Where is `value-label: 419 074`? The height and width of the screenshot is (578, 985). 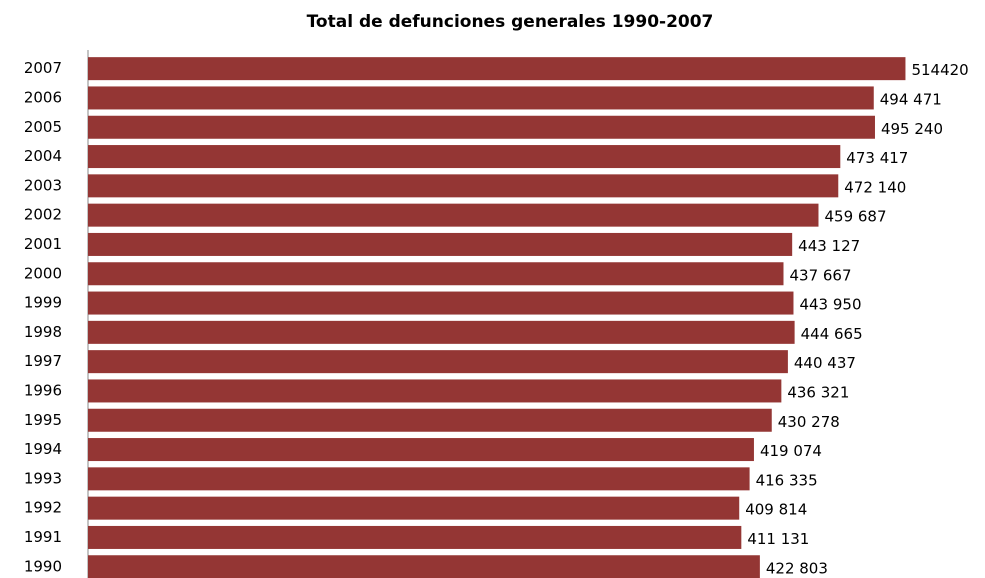
value-label: 419 074 is located at coordinates (791, 451).